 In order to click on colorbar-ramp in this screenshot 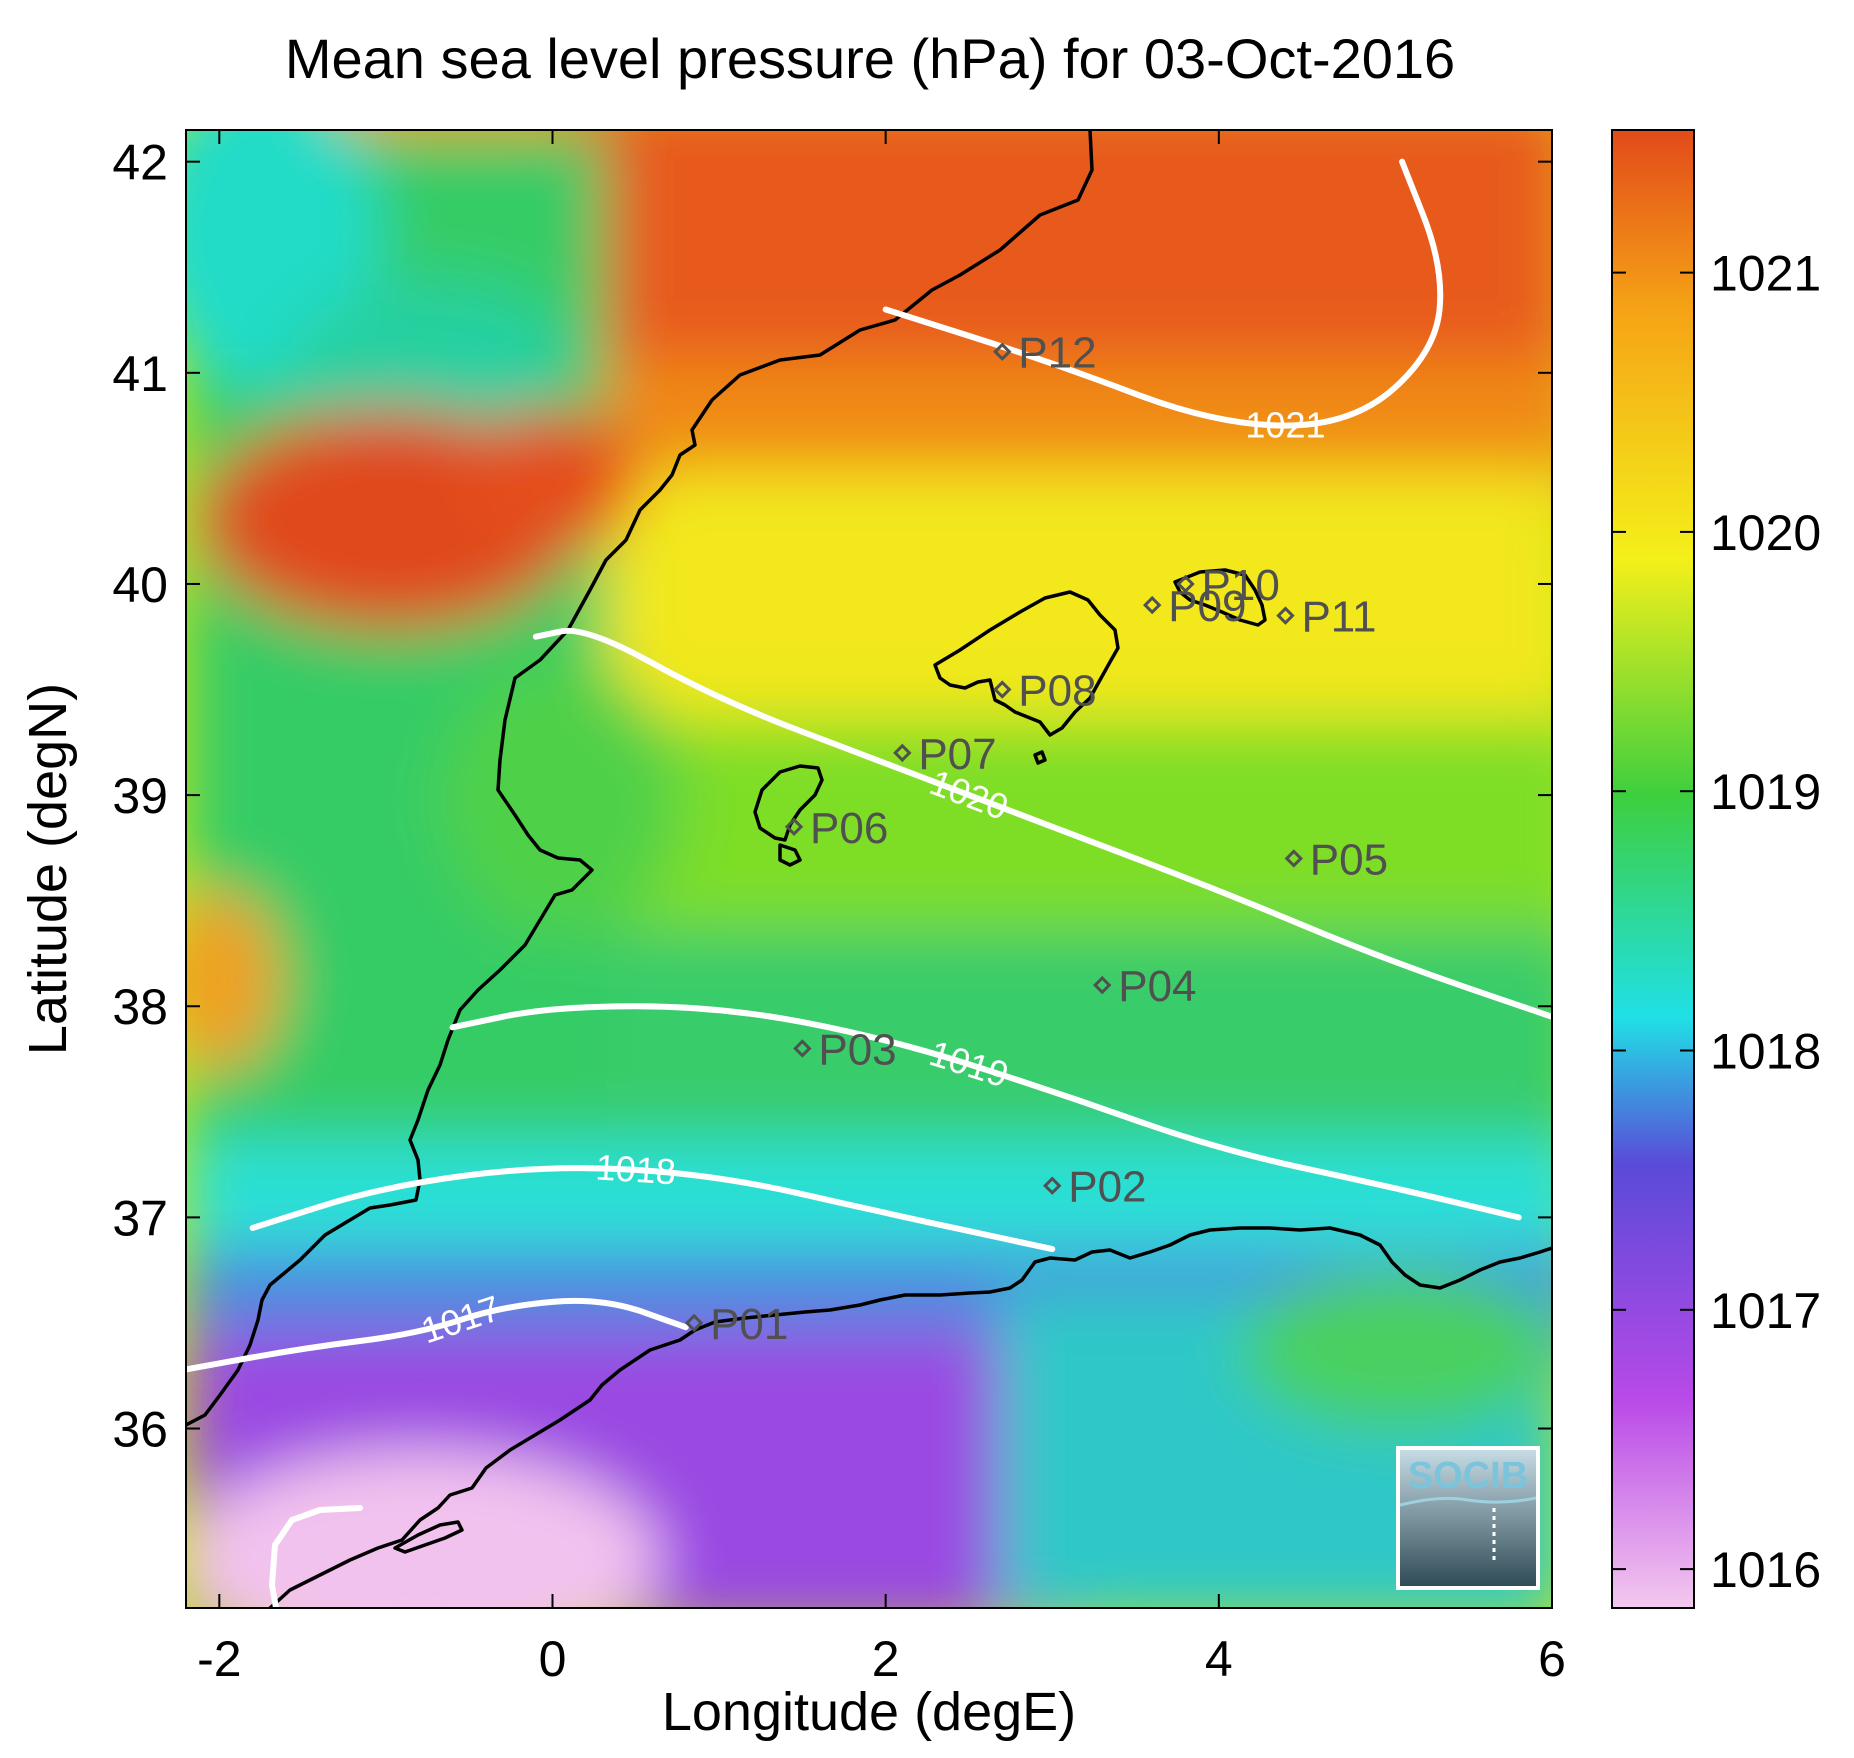, I will do `click(1653, 869)`.